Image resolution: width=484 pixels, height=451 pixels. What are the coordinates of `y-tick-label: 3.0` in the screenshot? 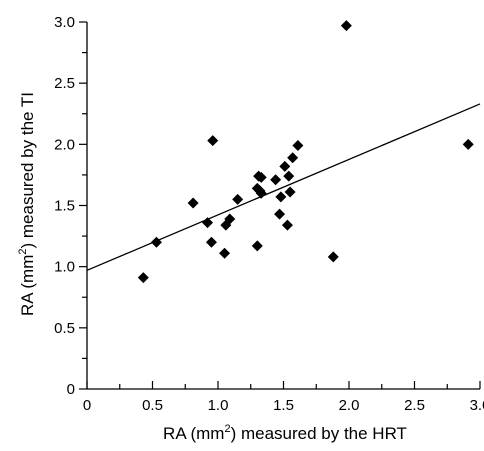 It's located at (64, 22).